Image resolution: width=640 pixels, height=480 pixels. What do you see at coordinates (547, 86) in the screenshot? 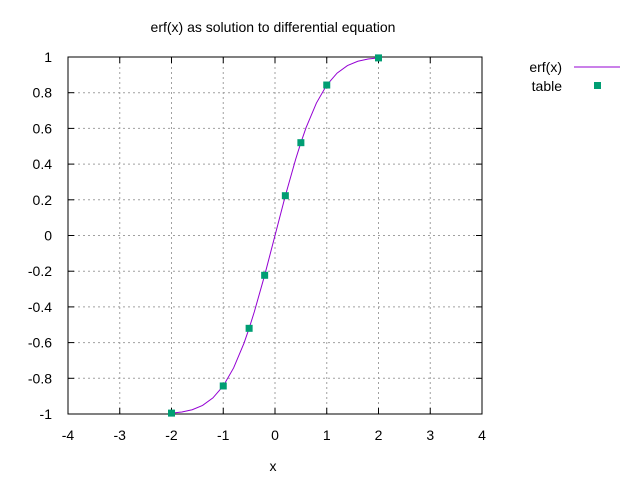
I see `legend-label-table: table` at bounding box center [547, 86].